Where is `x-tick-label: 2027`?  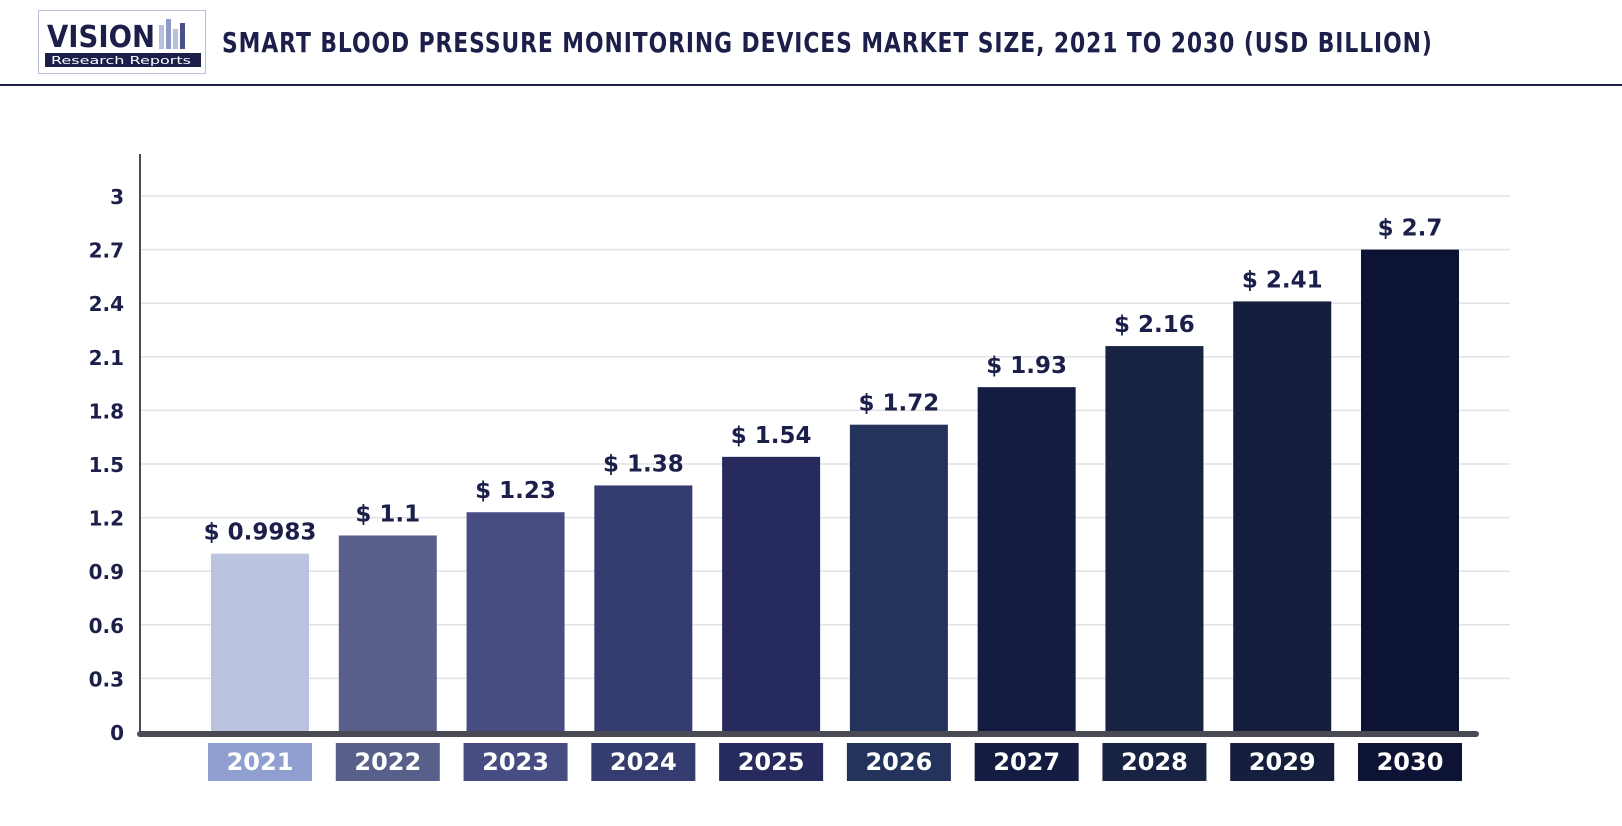 x-tick-label: 2027 is located at coordinates (1026, 762).